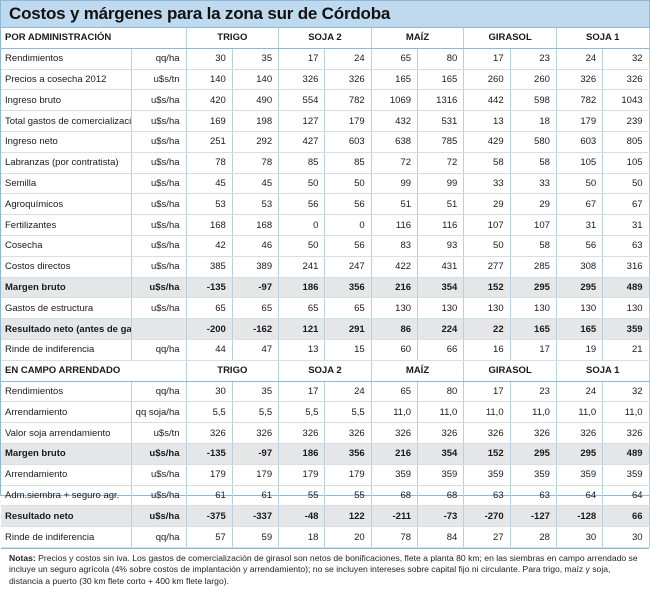 The image size is (650, 601). What do you see at coordinates (66, 225) in the screenshot?
I see `row-label: Fertilizantes` at bounding box center [66, 225].